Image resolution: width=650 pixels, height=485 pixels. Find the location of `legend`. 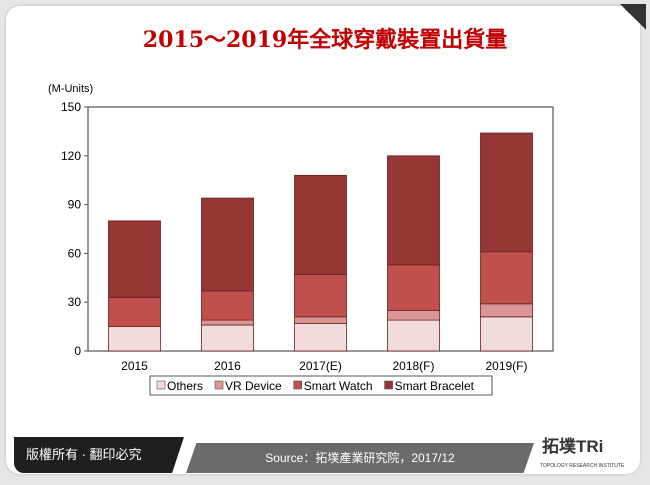

legend is located at coordinates (321, 385).